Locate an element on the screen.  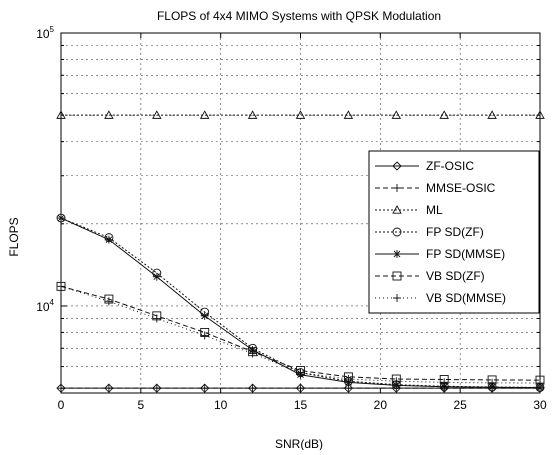
legend-item: FP SD(ZF) is located at coordinates (429, 232).